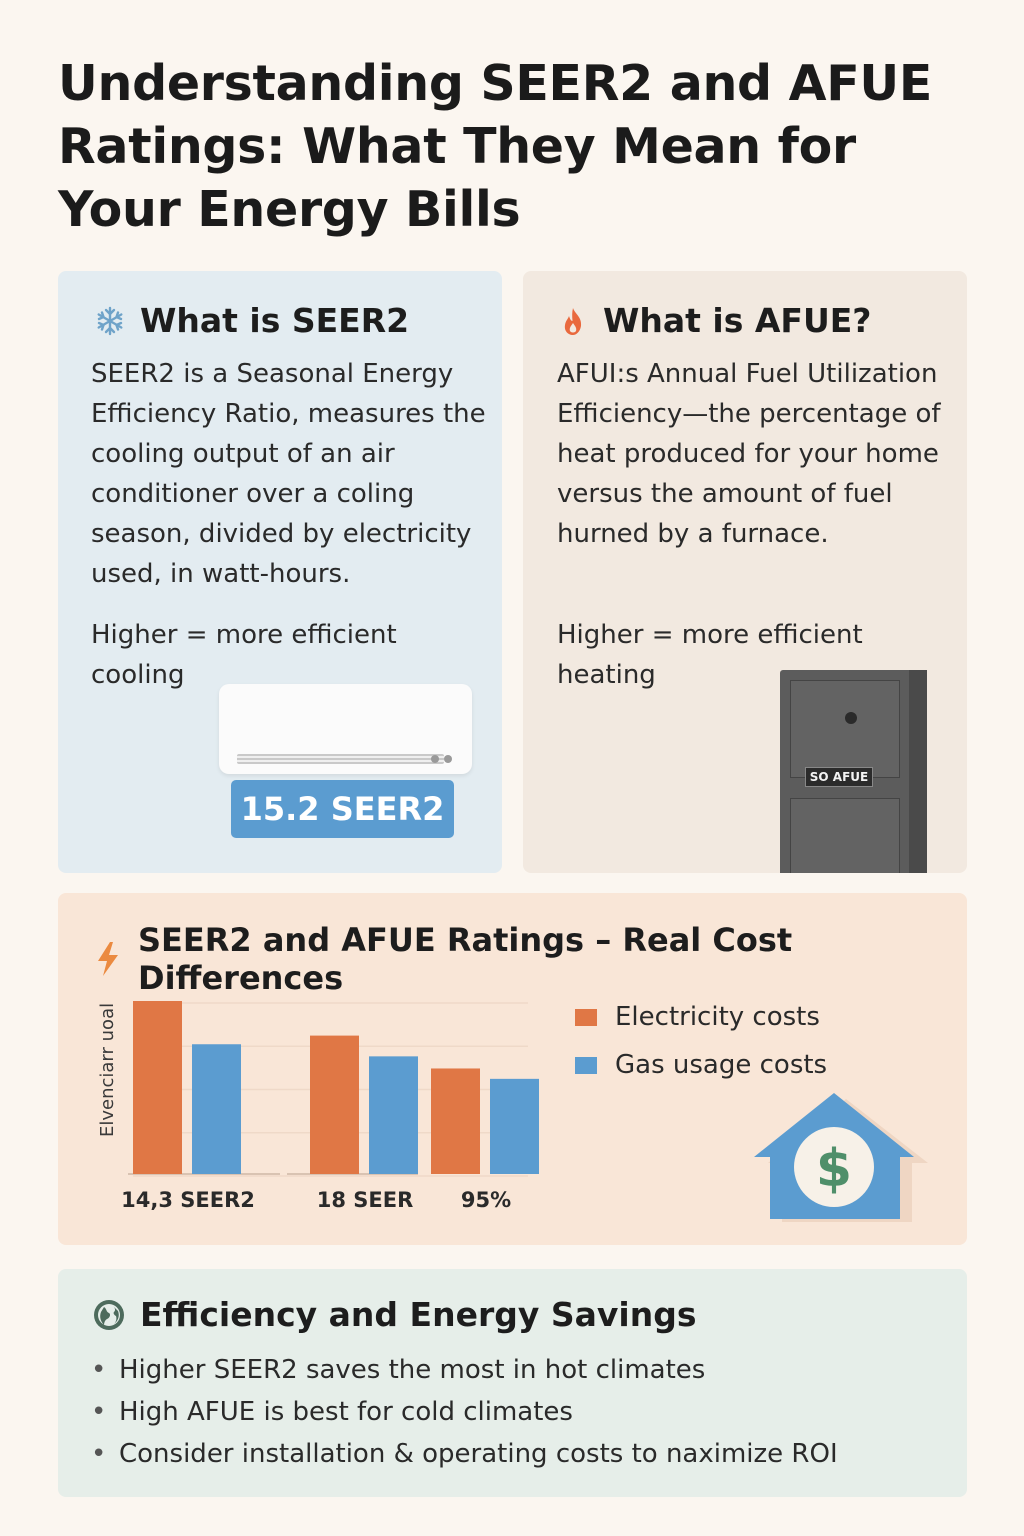 This screenshot has height=1536, width=1024. Describe the element at coordinates (851, 718) in the screenshot. I see `furnace-indicator` at that location.